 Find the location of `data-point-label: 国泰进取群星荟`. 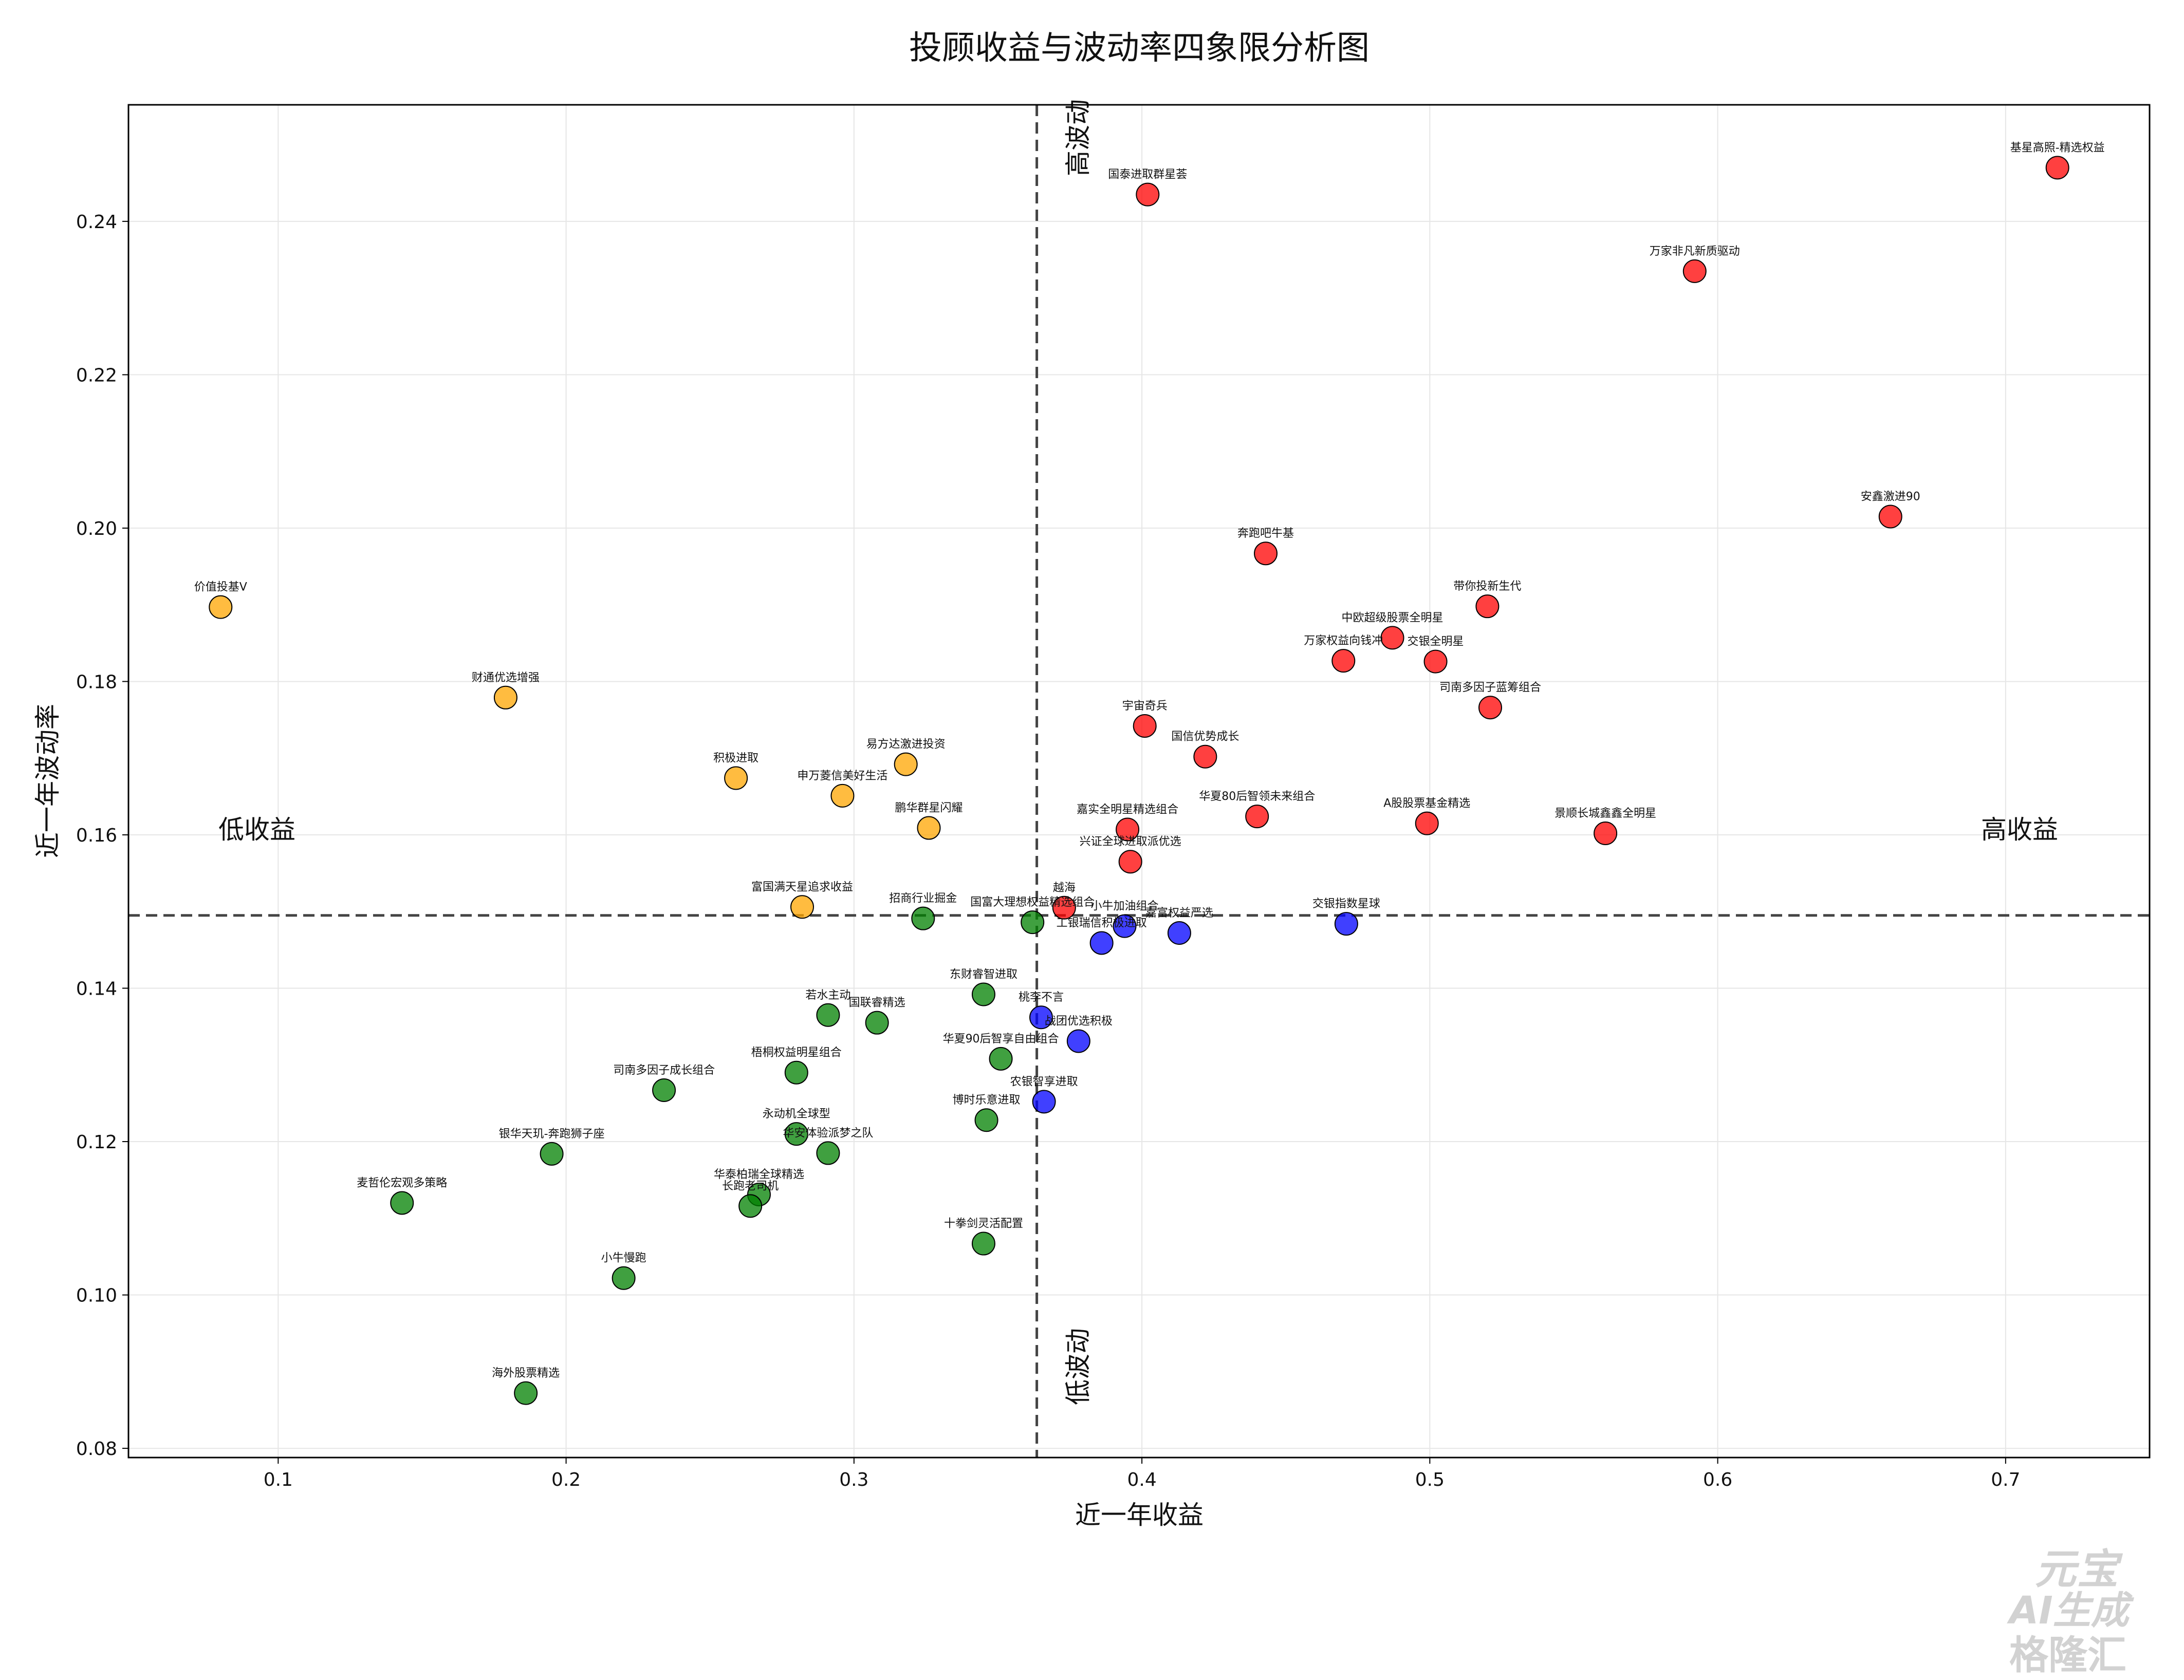

data-point-label: 国泰进取群星荟 is located at coordinates (1147, 175).